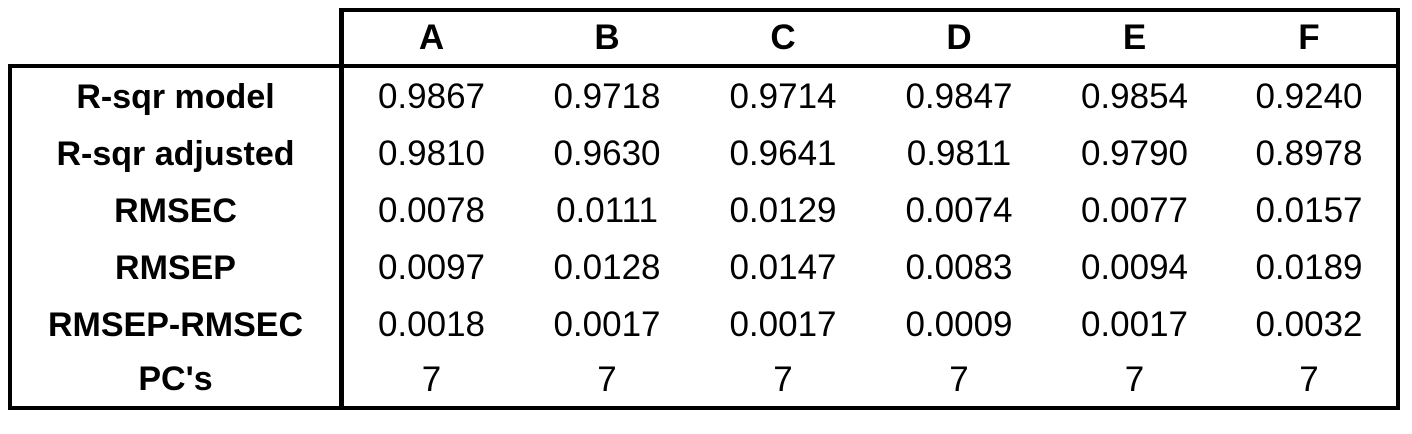  Describe the element at coordinates (175, 153) in the screenshot. I see `row-label: R-sqr adjusted` at that location.